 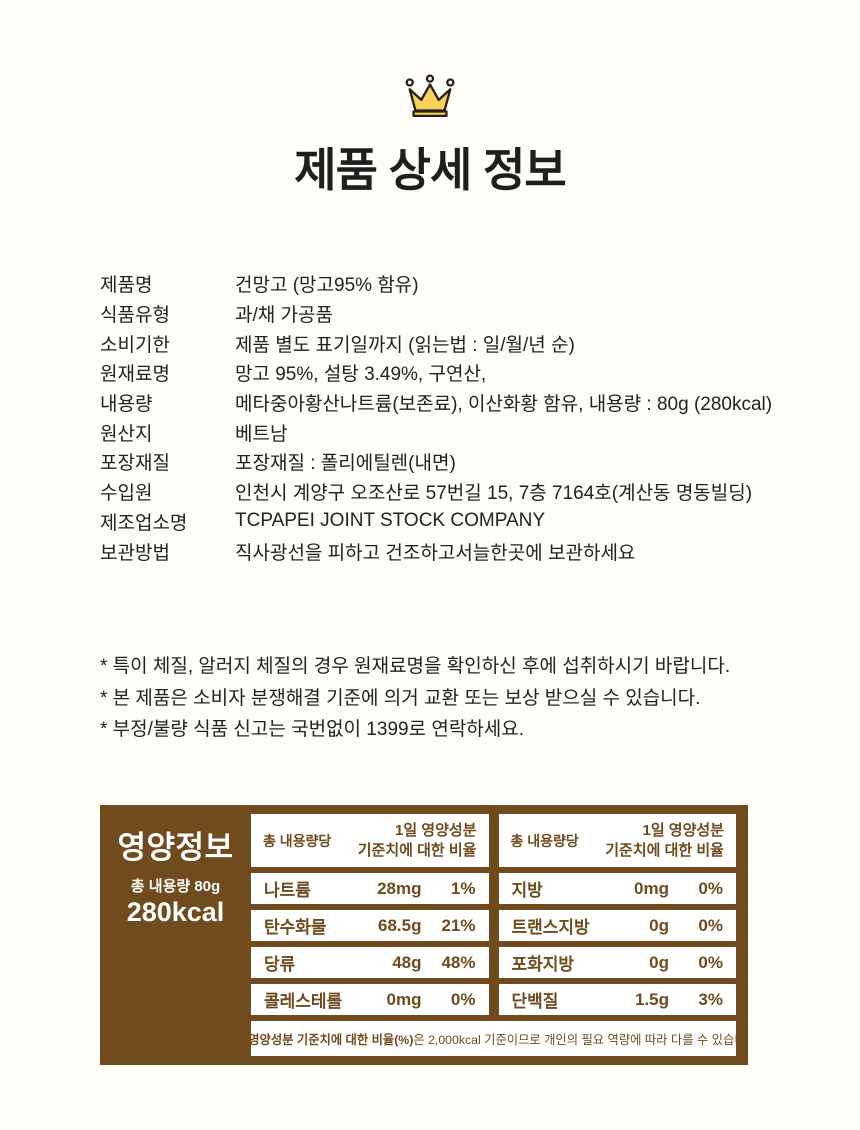 What do you see at coordinates (175, 912) in the screenshot?
I see `nutrition-calories: 280kcal` at bounding box center [175, 912].